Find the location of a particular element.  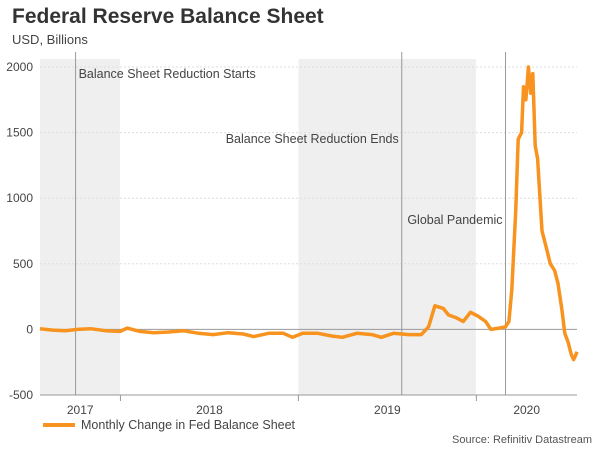

x-tick-label: 2020 is located at coordinates (526, 410).